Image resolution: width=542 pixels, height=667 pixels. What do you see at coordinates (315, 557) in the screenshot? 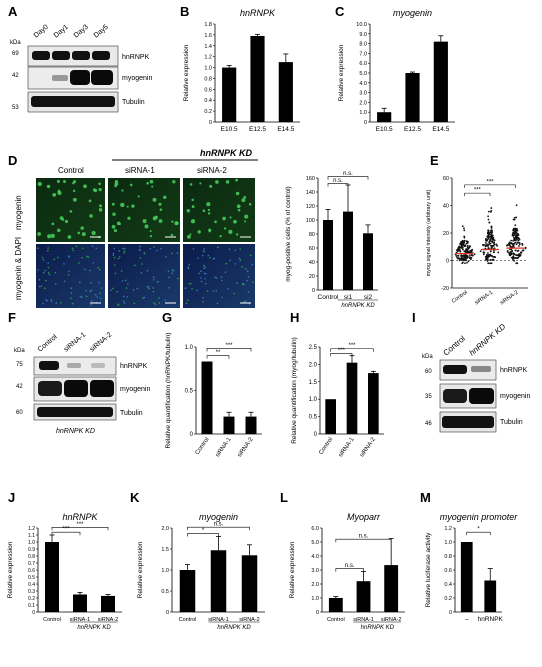
I see `y-tick-label: 4.0` at bounding box center [315, 557].